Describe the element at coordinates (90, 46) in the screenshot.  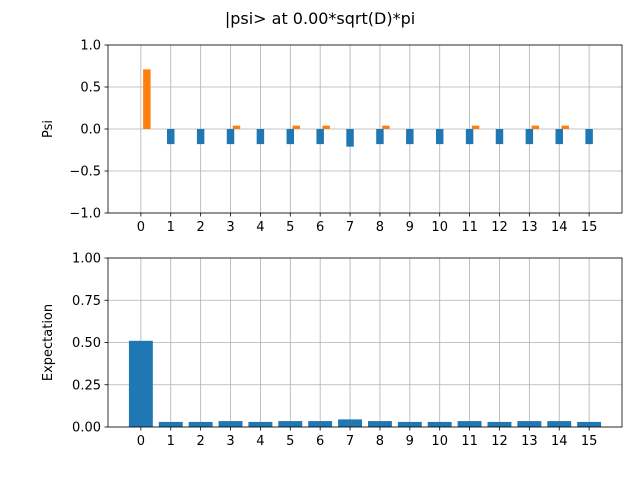
I see `y-tick-label-4: 1.0` at that location.